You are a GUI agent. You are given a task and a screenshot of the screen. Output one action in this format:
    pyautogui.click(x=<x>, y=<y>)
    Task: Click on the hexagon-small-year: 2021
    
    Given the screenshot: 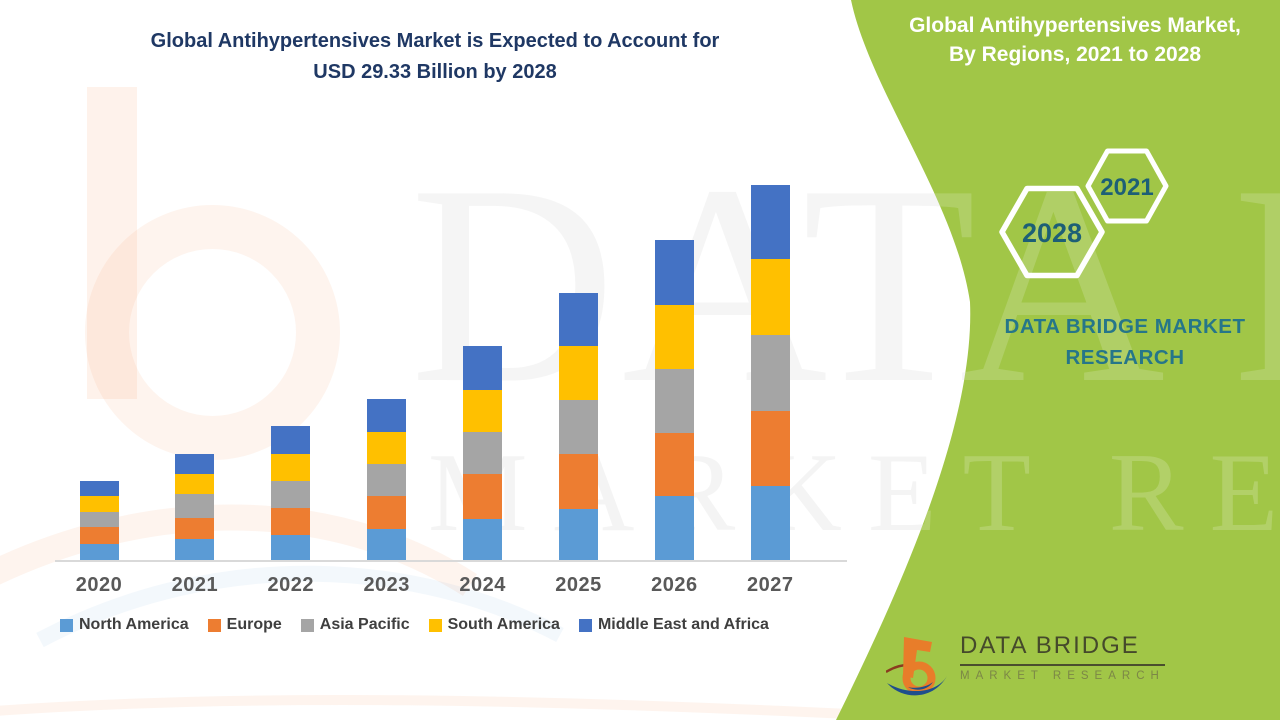 What is the action you would take?
    pyautogui.click(x=1126, y=187)
    